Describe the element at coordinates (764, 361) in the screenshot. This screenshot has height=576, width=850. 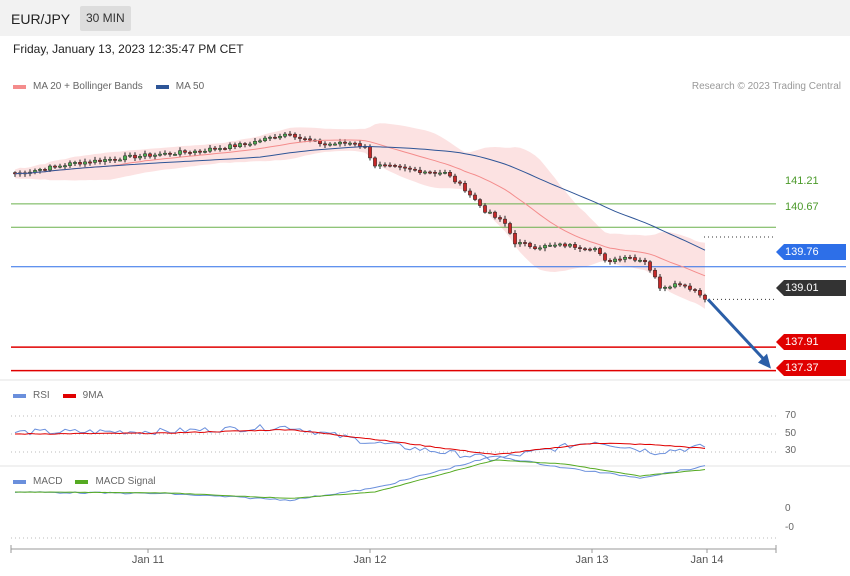
I see `forecast-arrow-head` at that location.